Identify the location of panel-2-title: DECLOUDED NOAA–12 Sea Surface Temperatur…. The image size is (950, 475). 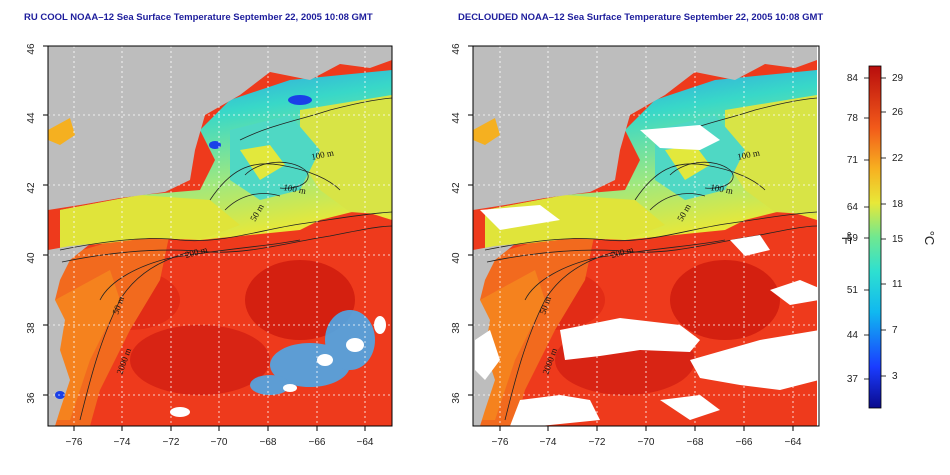
(641, 17).